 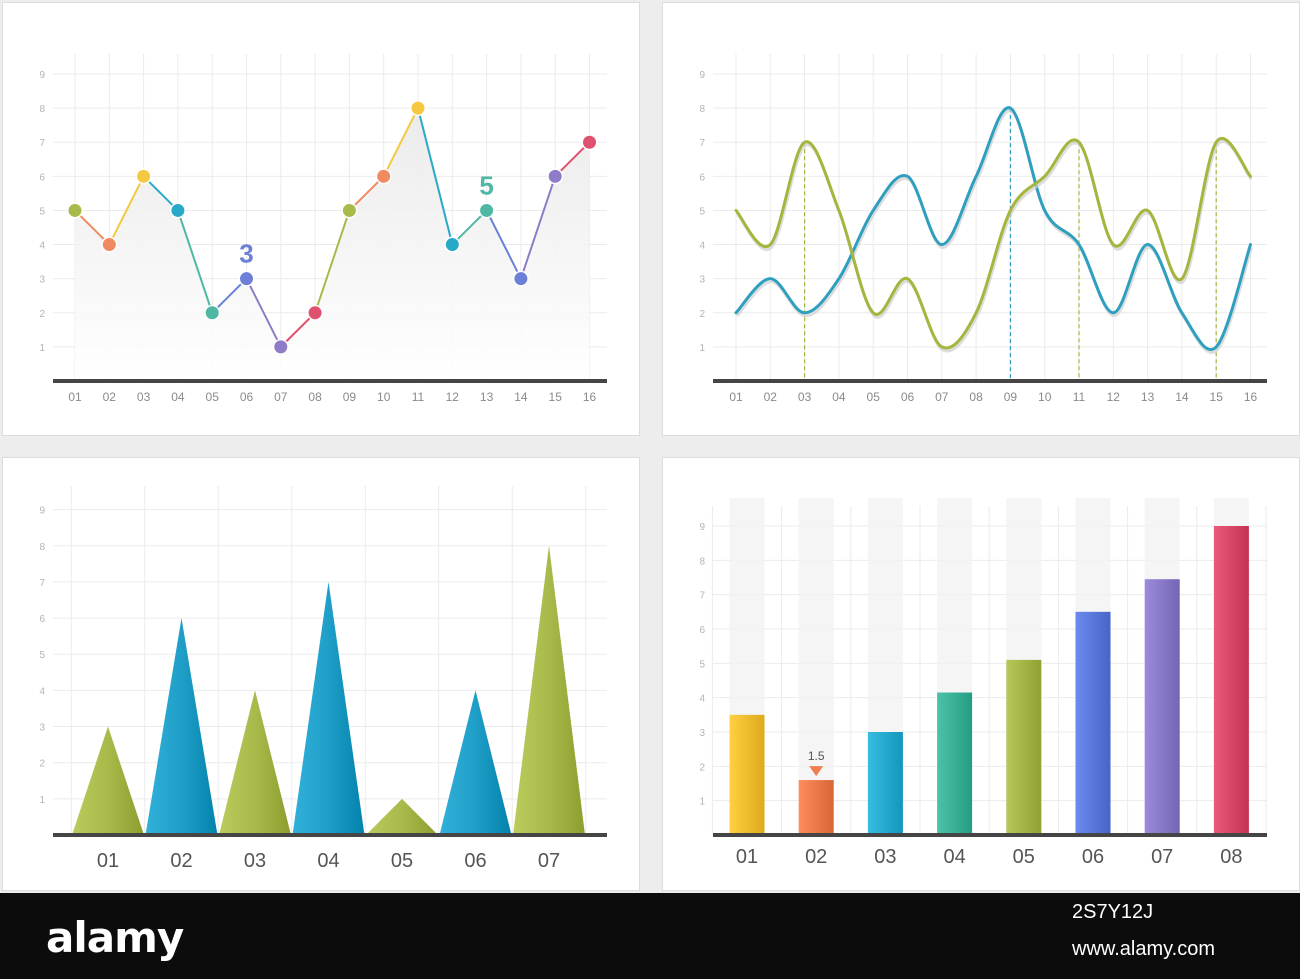 I want to click on y-tick-label: 9, so click(x=42, y=75).